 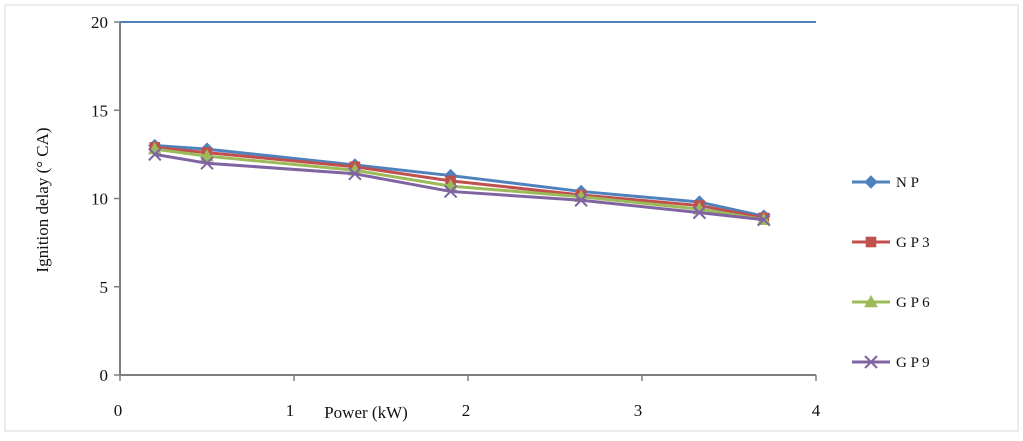 What do you see at coordinates (638, 410) in the screenshot?
I see `x-tick-label: 3` at bounding box center [638, 410].